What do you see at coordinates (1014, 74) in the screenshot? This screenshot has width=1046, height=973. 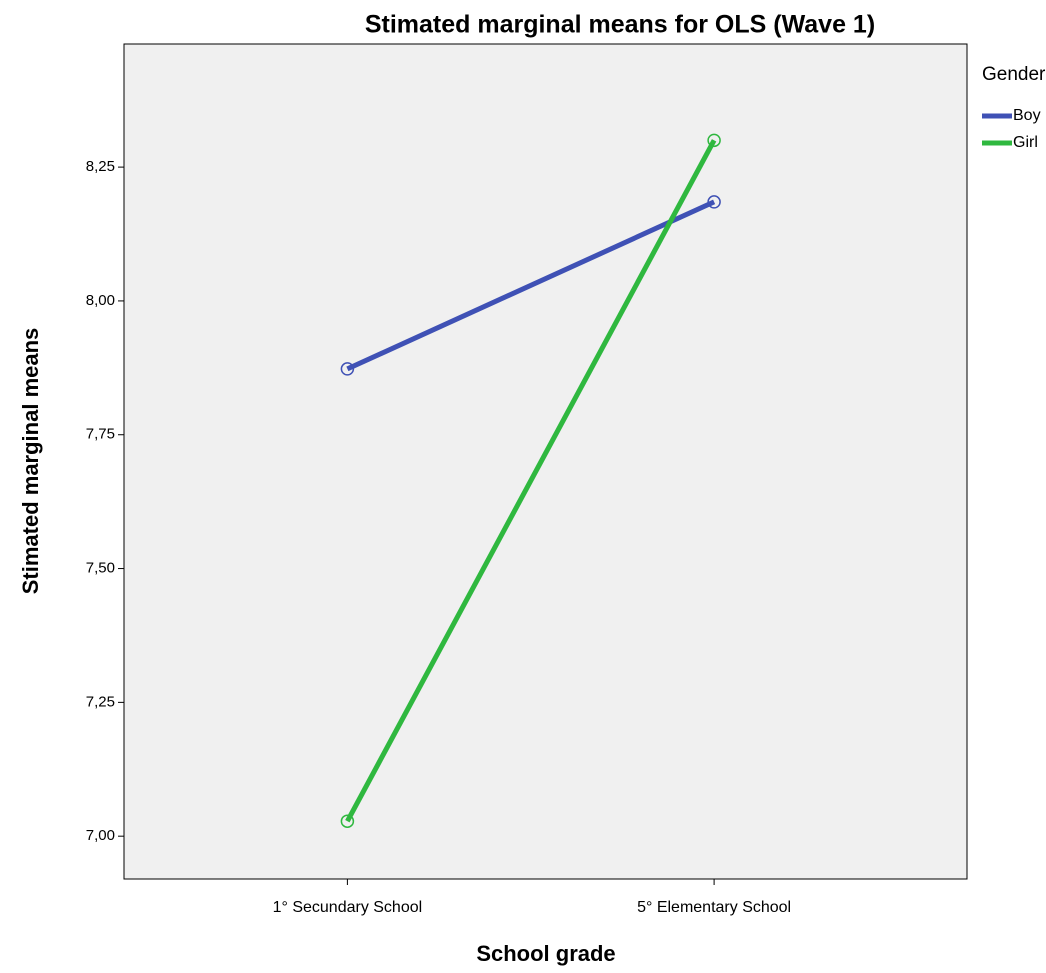 I see `legend-title: Gender` at bounding box center [1014, 74].